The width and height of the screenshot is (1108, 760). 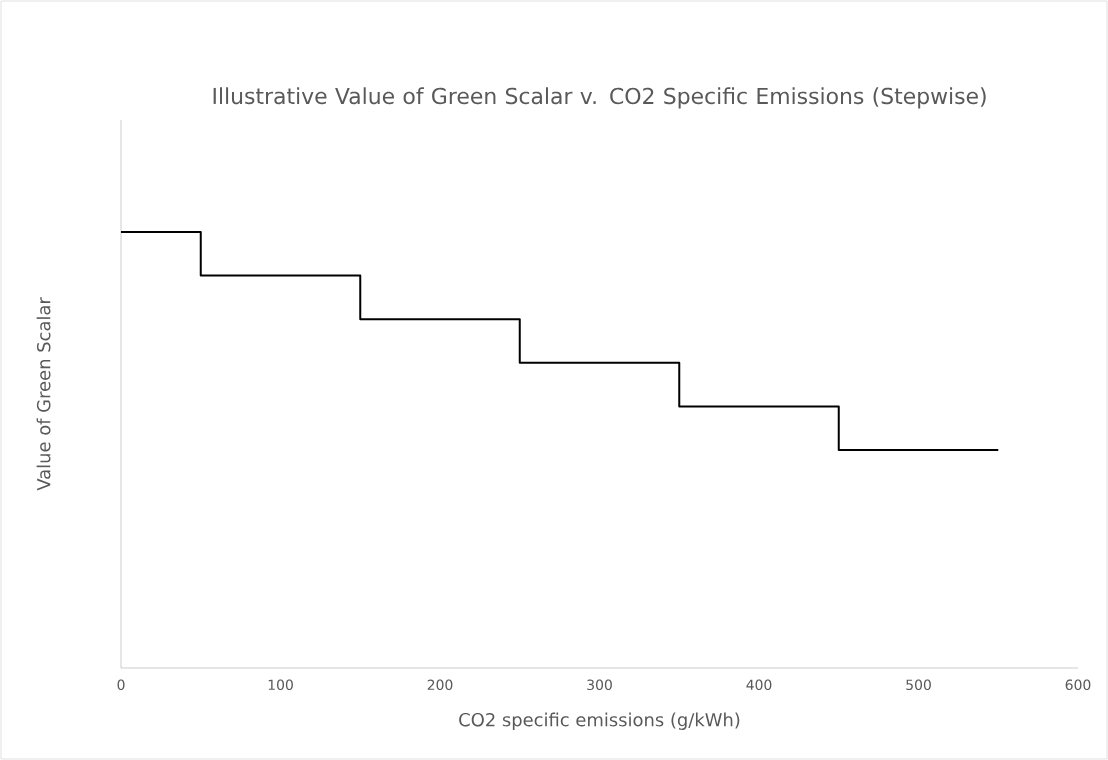 What do you see at coordinates (599, 98) in the screenshot?
I see `chart-title: Illustrative Value of Green Scalar v. CO2 Specific Emissions (Stepwise)` at bounding box center [599, 98].